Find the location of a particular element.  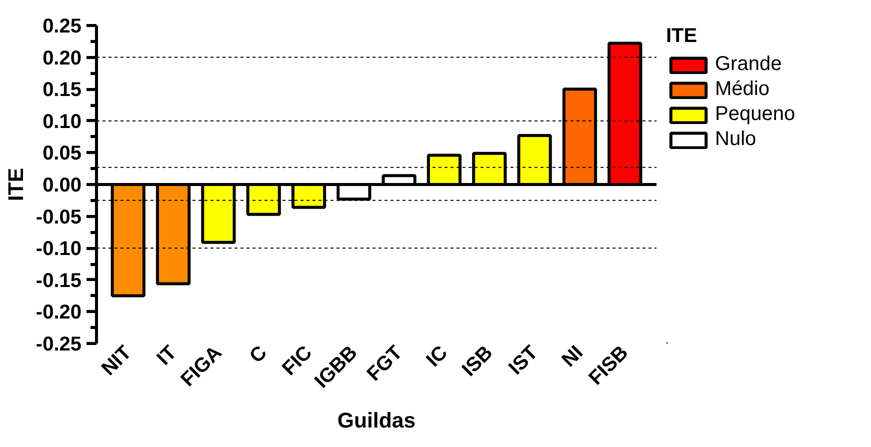

x-tick-label: NI is located at coordinates (573, 357).